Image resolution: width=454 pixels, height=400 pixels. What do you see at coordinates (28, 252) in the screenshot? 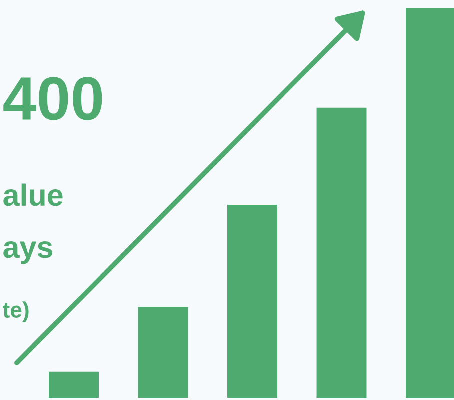
I see `annotation: ays` at bounding box center [28, 252].